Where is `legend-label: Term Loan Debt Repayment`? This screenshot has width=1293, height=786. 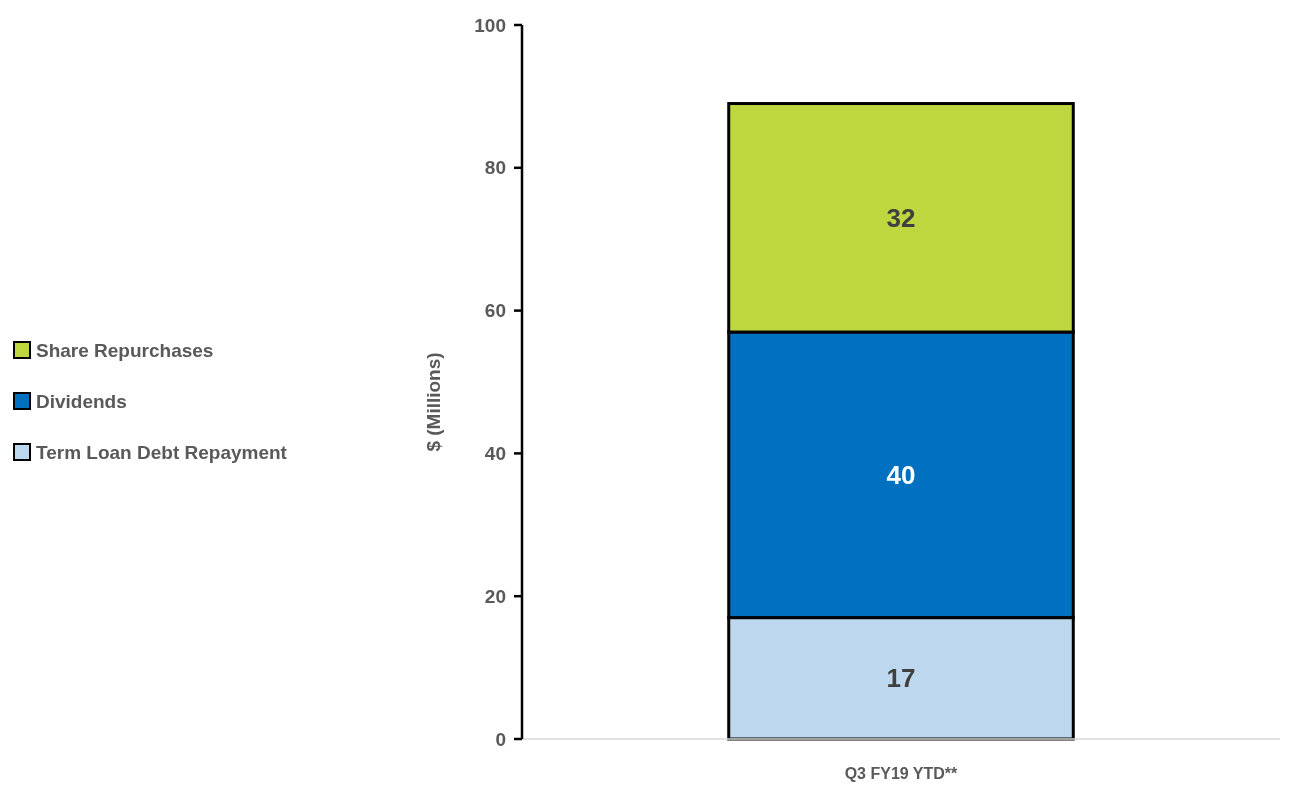
legend-label: Term Loan Debt Repayment is located at coordinates (162, 452).